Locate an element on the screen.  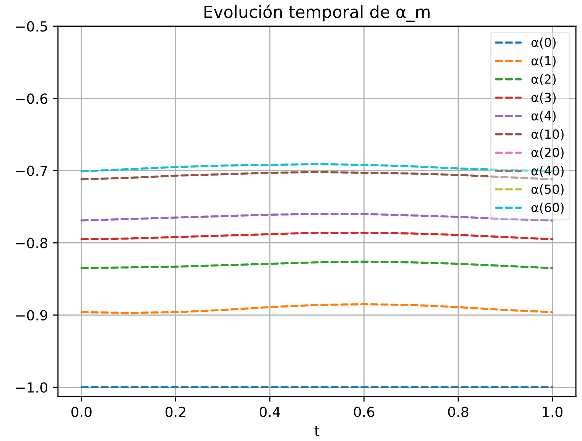
x-tick-label: 0.2 is located at coordinates (176, 412).